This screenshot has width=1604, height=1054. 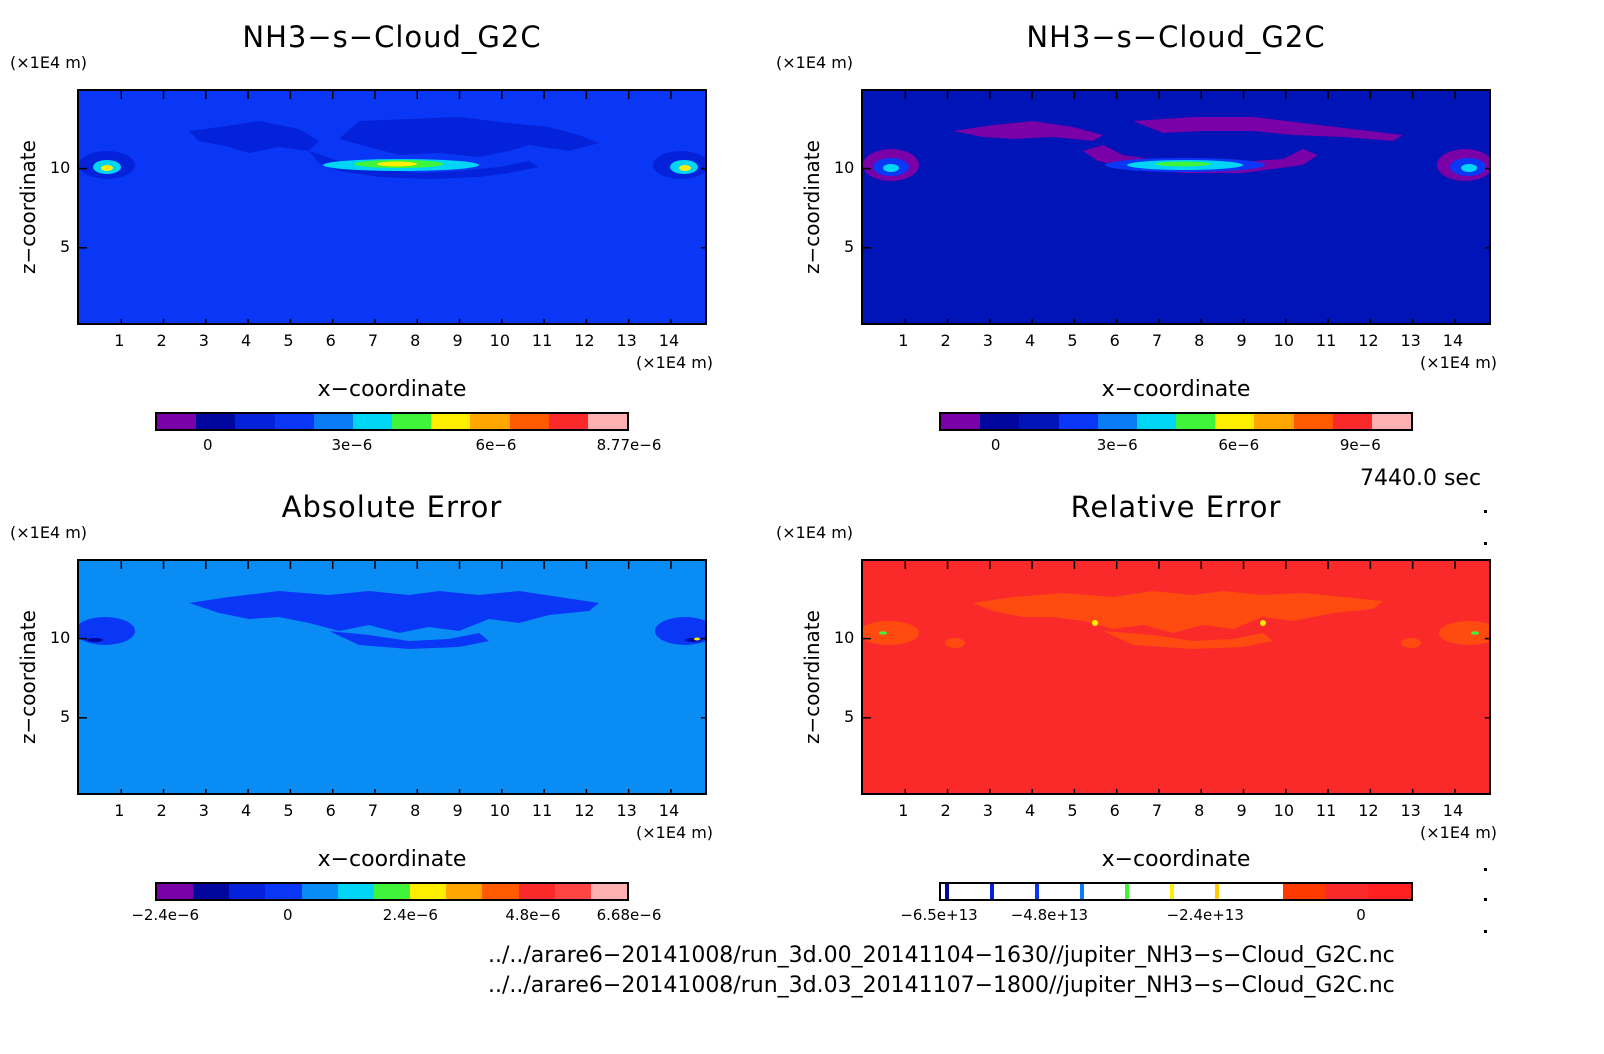 I want to click on x-tick-label: 13, so click(x=1410, y=340).